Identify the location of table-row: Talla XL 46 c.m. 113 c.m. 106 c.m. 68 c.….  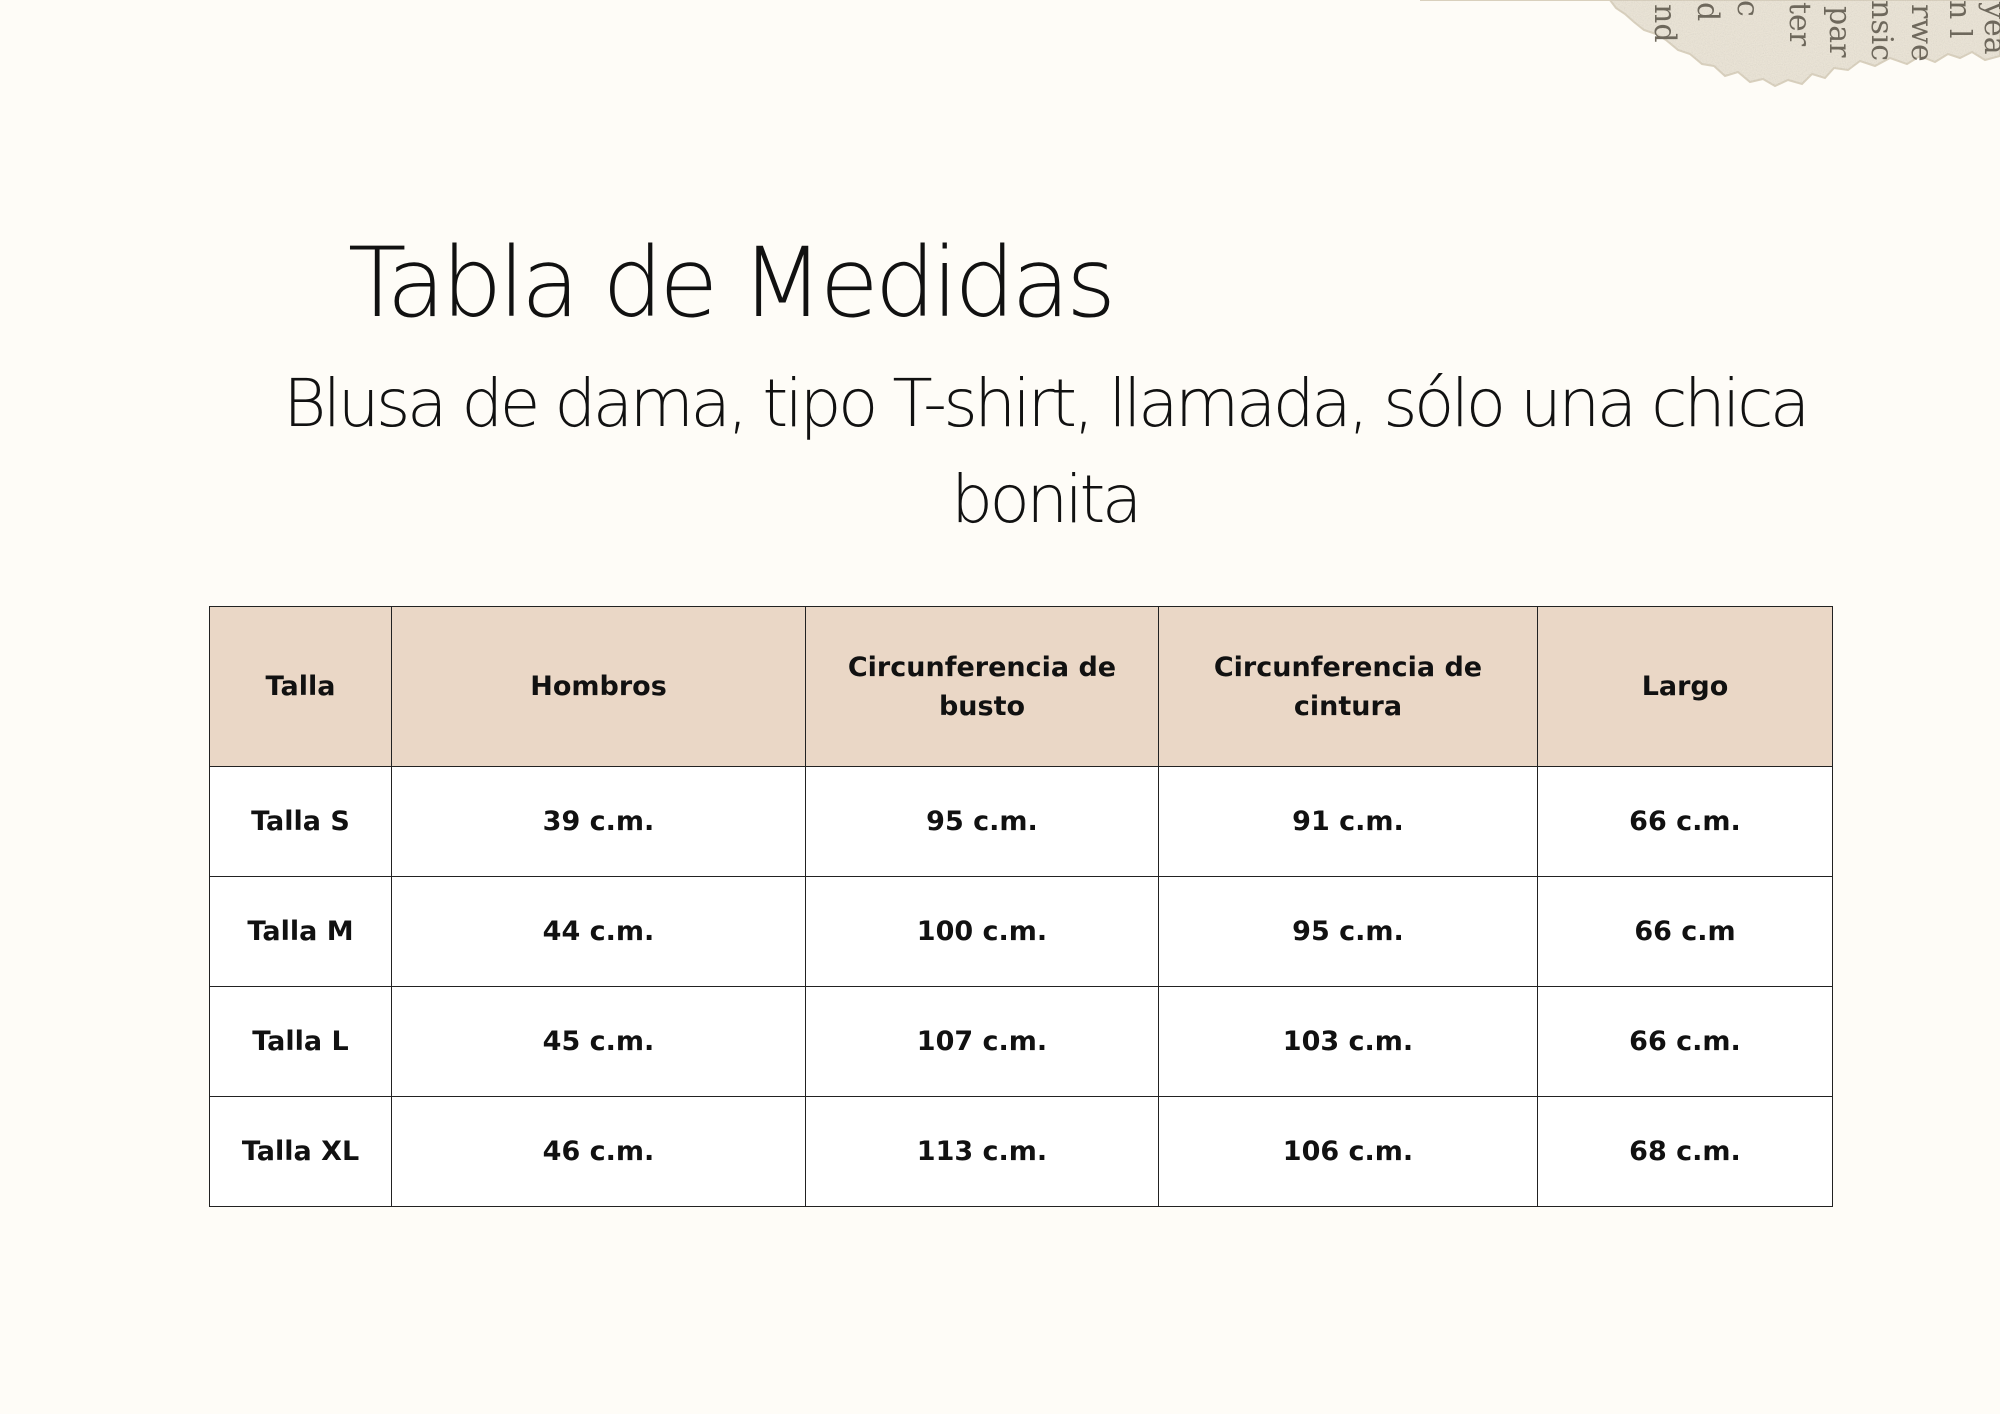
(1021, 1151).